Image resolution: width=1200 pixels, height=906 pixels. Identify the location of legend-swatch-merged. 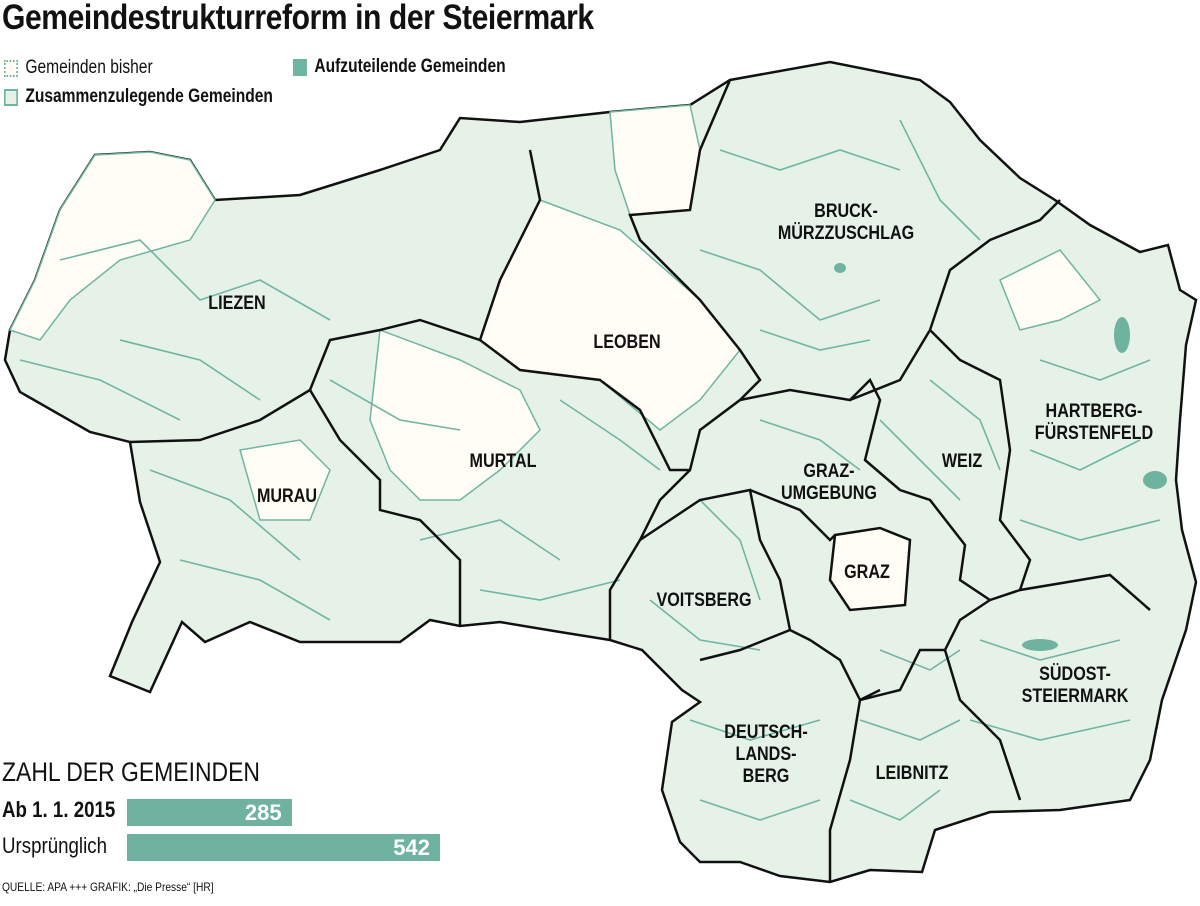
(11, 97).